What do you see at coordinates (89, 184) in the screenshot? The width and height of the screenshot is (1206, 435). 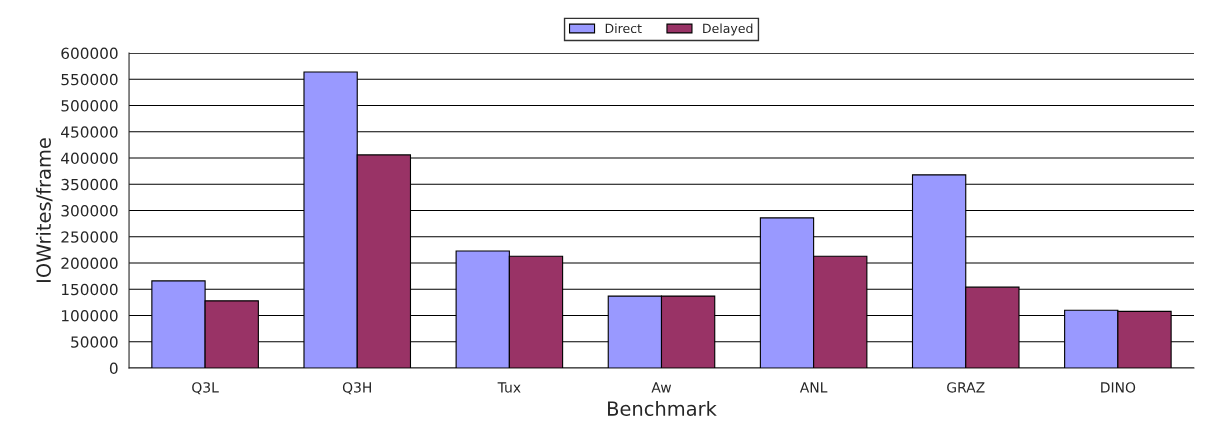 I see `y-tick-label: 350000` at bounding box center [89, 184].